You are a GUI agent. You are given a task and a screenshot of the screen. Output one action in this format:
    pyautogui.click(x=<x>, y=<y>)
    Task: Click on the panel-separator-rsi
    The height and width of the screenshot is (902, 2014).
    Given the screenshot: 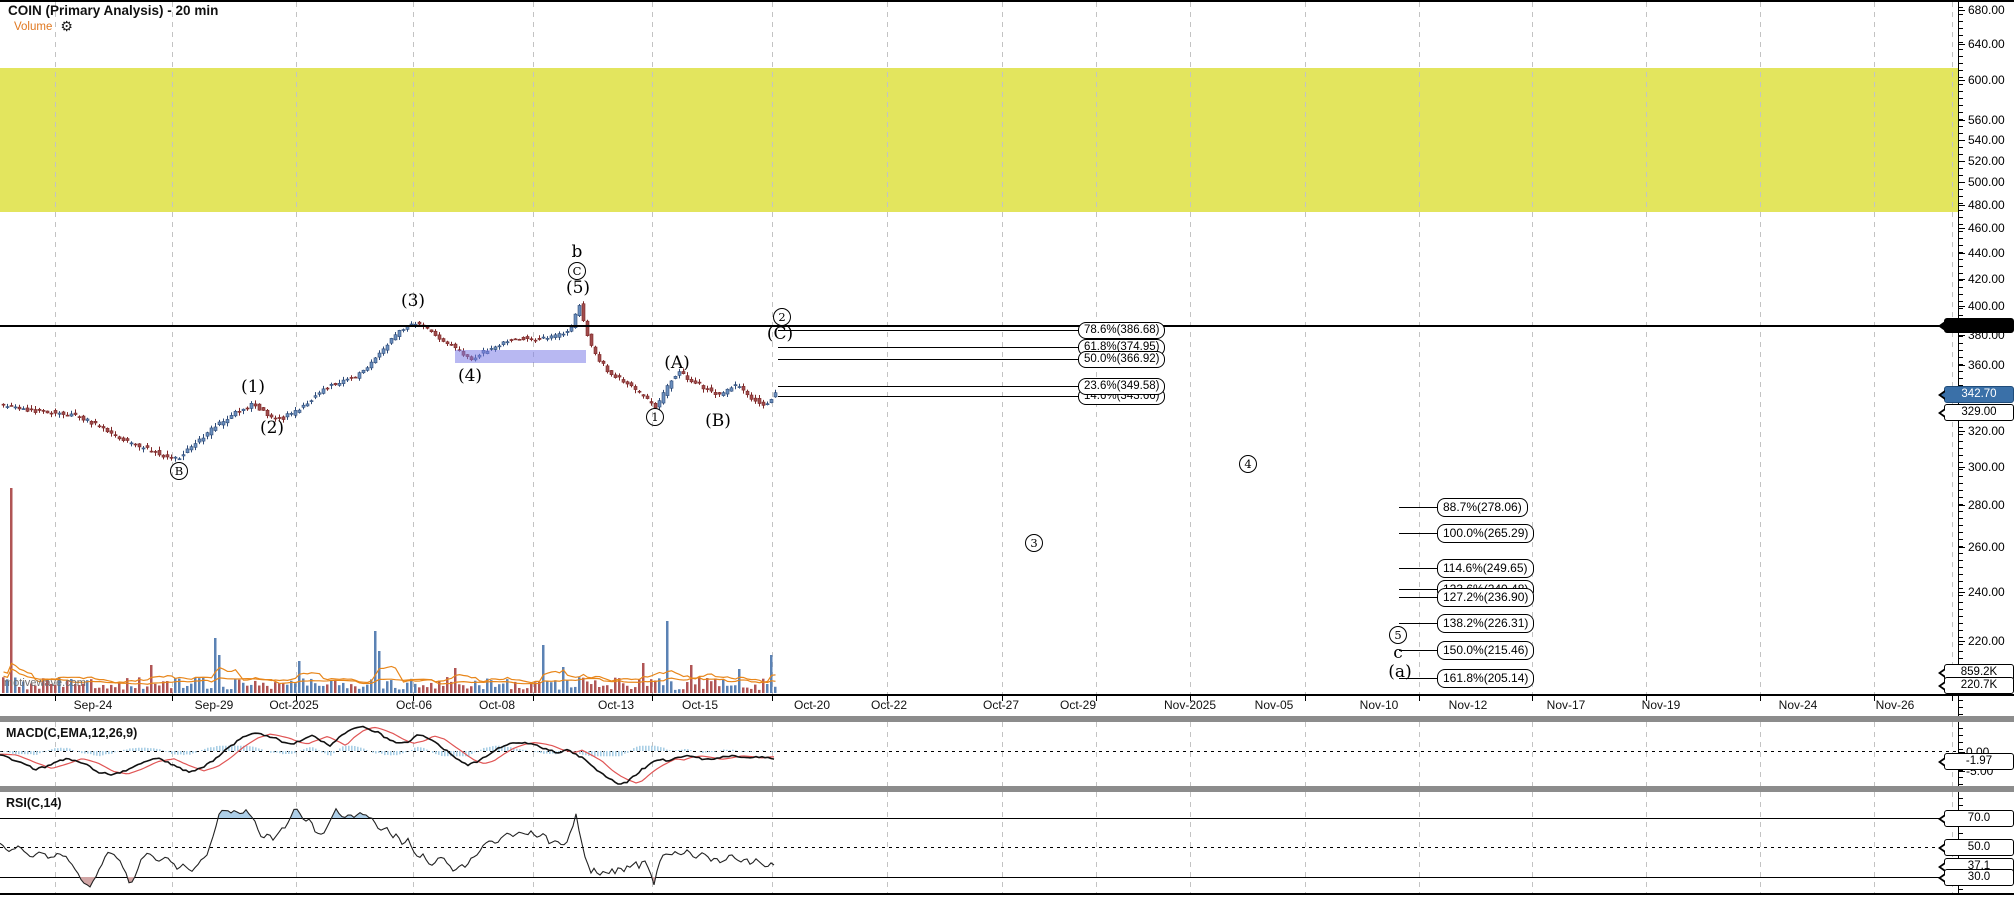 What is the action you would take?
    pyautogui.click(x=1007, y=789)
    